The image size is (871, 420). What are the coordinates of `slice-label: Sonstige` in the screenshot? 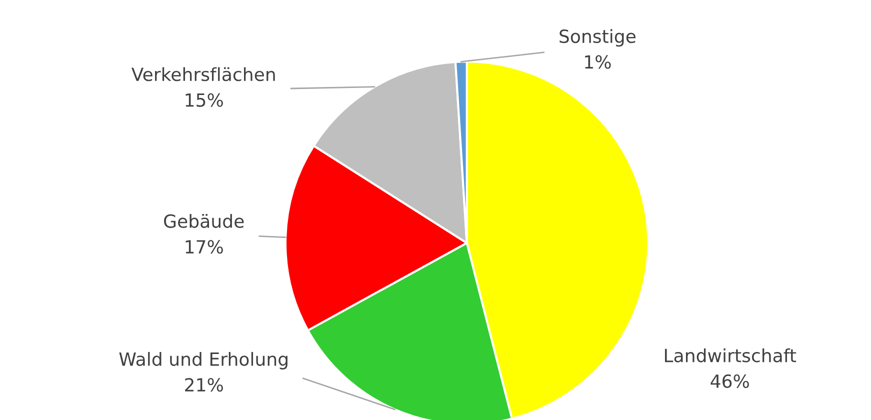 It's located at (598, 38).